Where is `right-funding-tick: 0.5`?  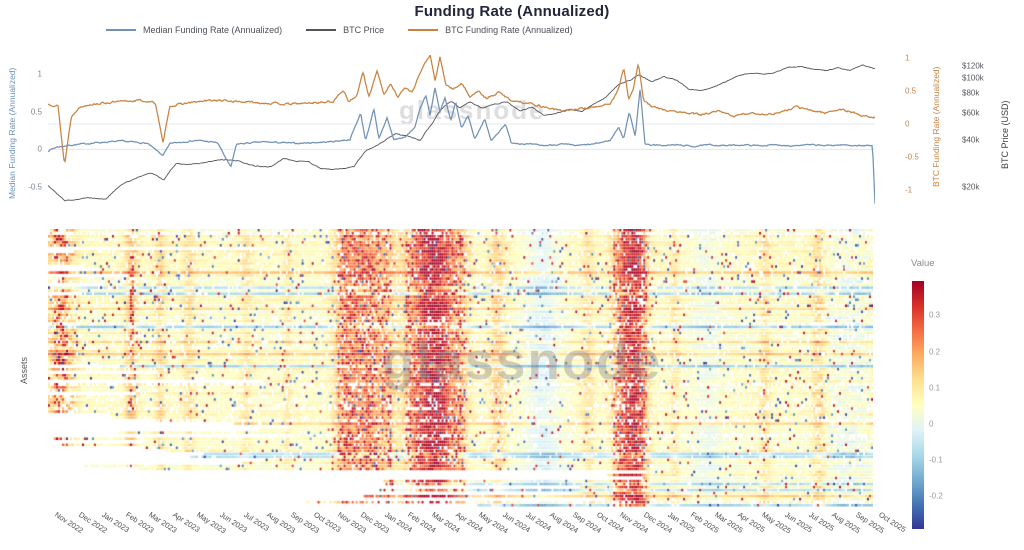 right-funding-tick: 0.5 is located at coordinates (911, 91).